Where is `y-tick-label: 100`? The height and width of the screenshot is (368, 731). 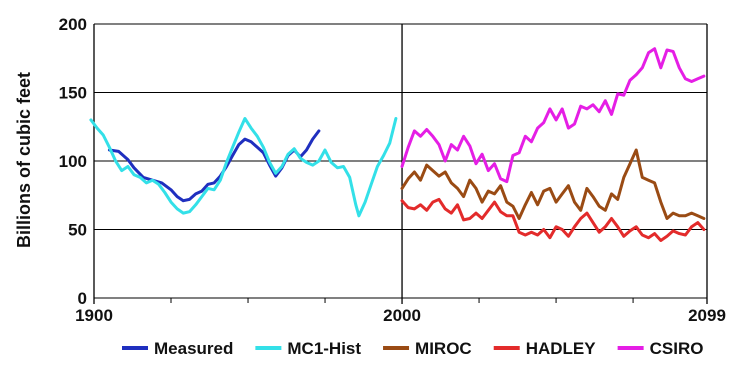 y-tick-label: 100 is located at coordinates (73, 161).